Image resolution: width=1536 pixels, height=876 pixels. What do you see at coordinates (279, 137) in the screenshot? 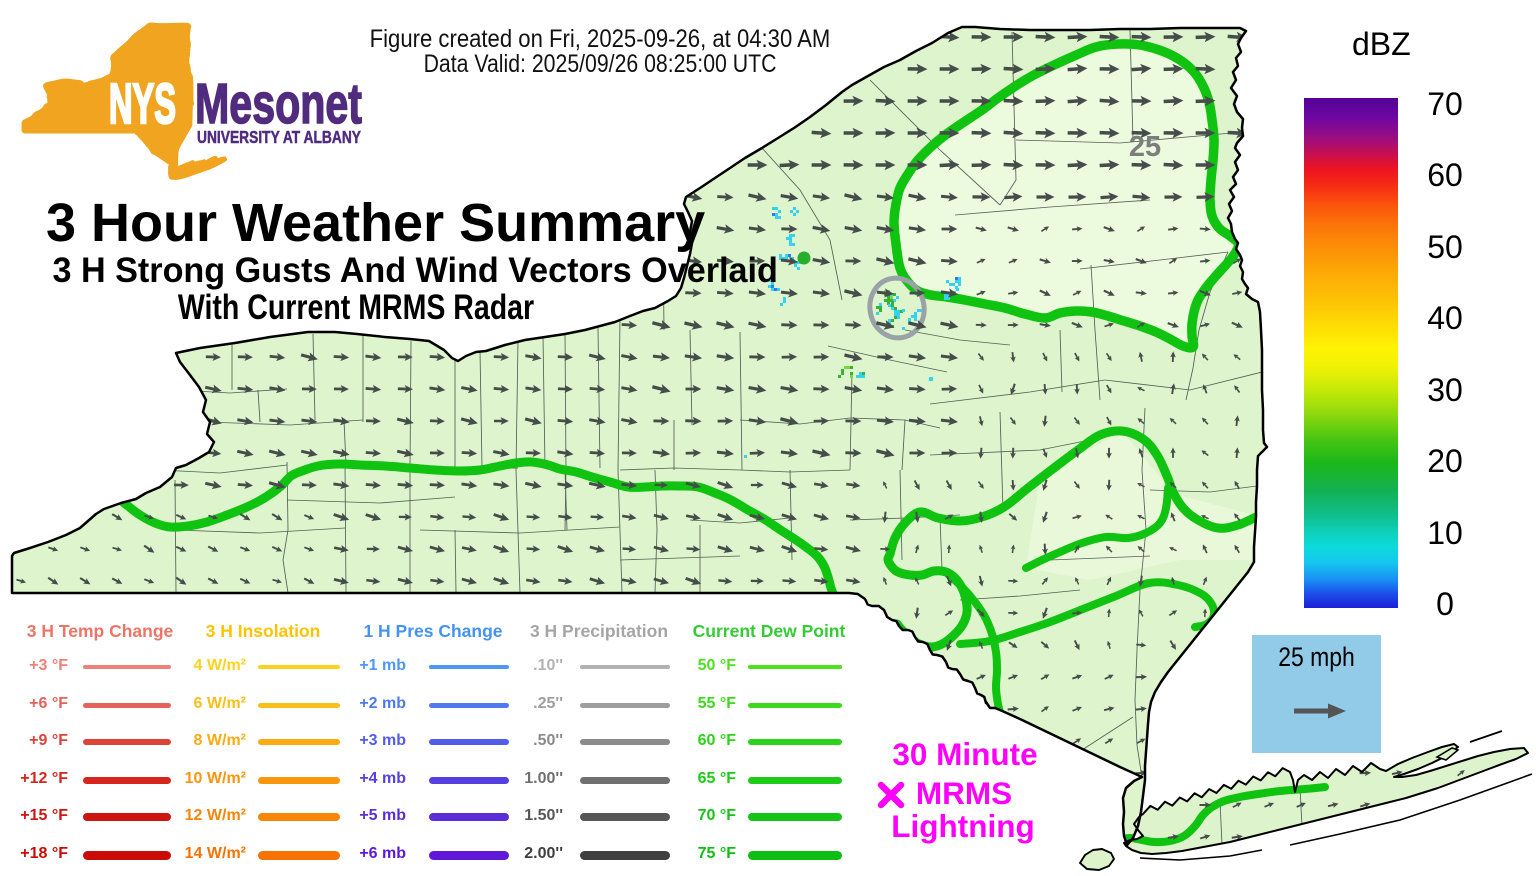
I see `svg-text: UNIVERSITY AT ALBANY` at bounding box center [279, 137].